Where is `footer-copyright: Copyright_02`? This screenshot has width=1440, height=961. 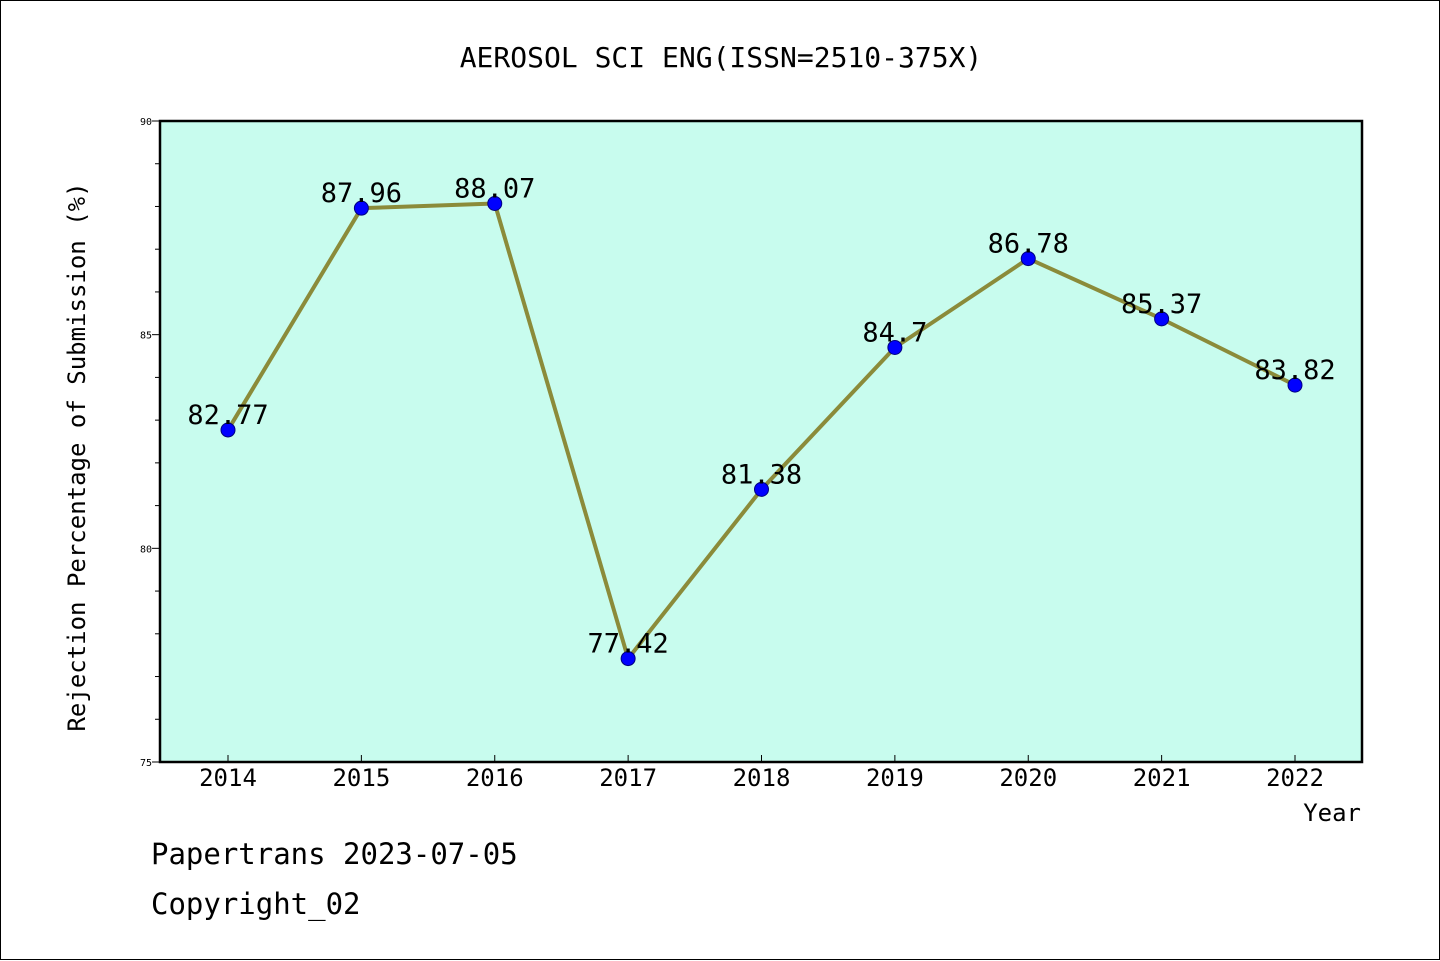 footer-copyright: Copyright_02 is located at coordinates (256, 904).